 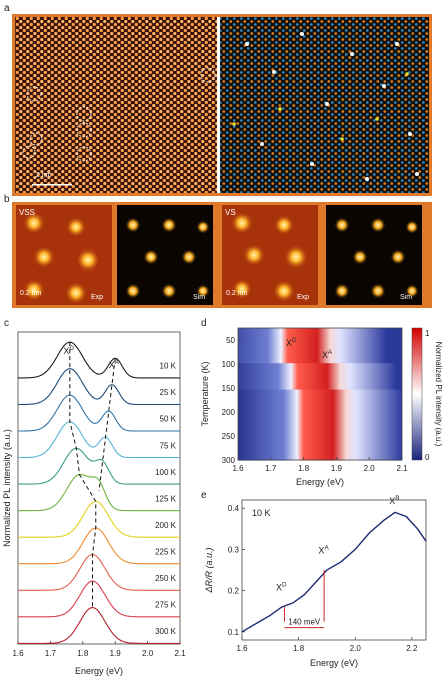 I want to click on panel-label-e: e, so click(x=204, y=495).